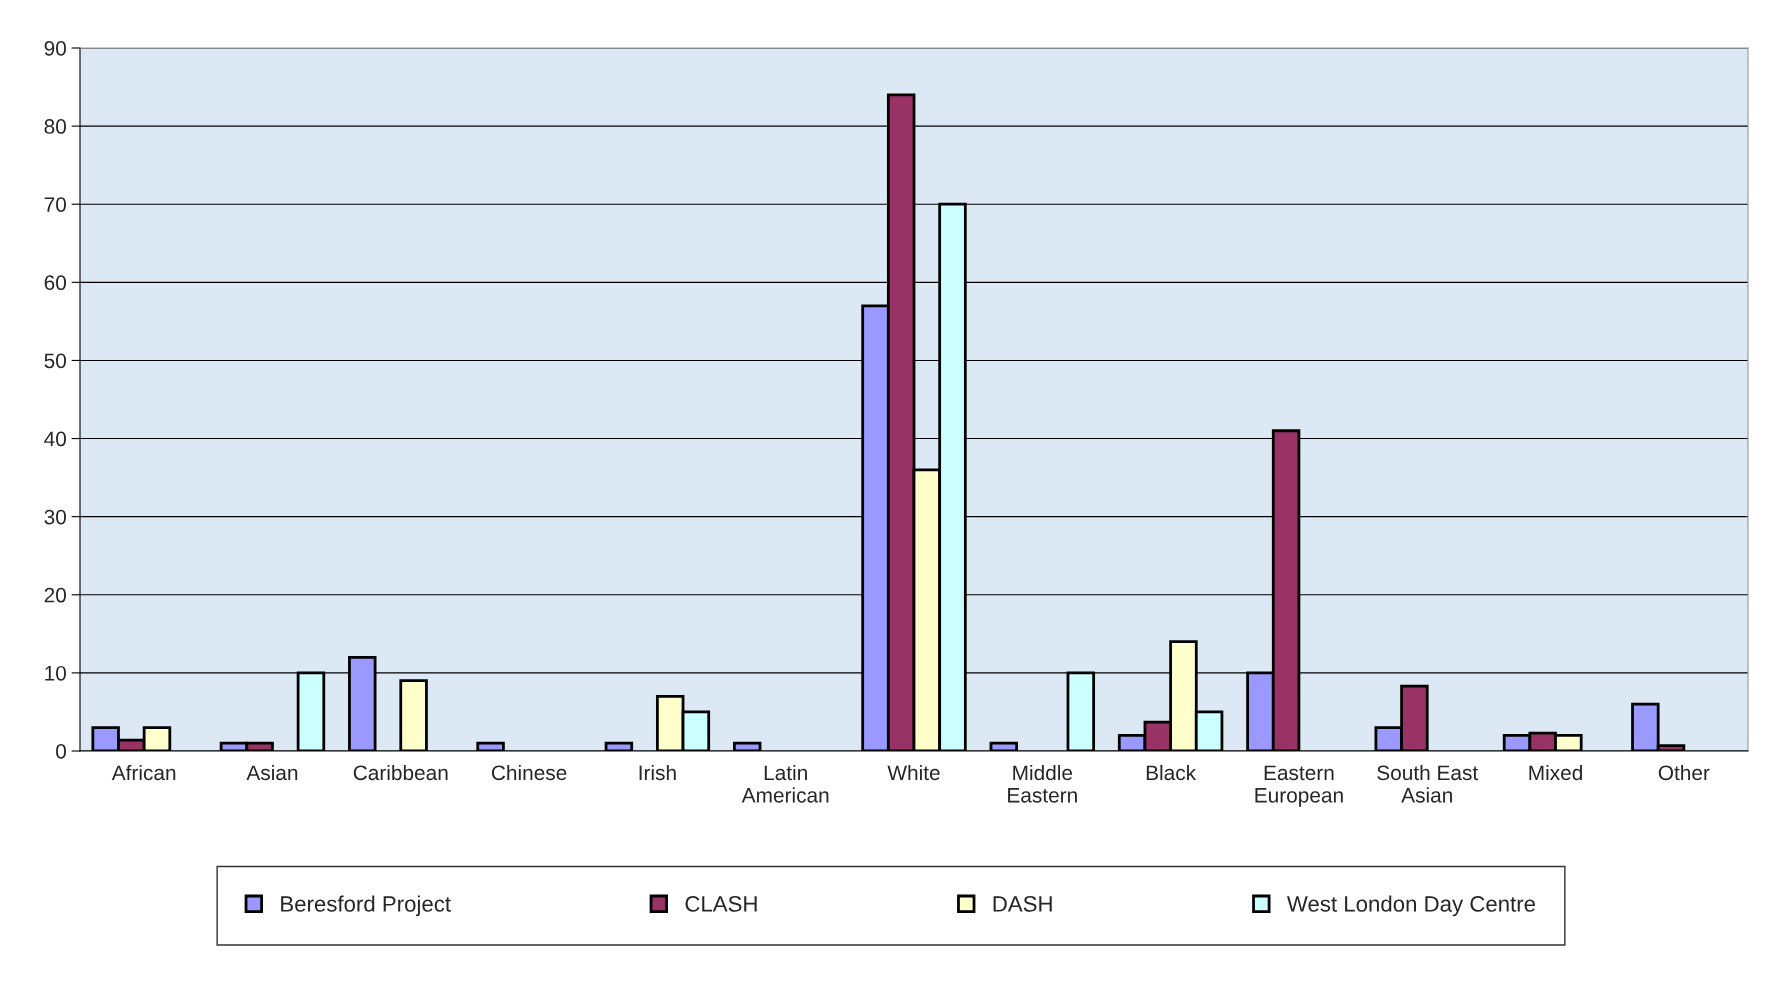 This screenshot has width=1782, height=996. What do you see at coordinates (913, 772) in the screenshot?
I see `x-tick-label: White` at bounding box center [913, 772].